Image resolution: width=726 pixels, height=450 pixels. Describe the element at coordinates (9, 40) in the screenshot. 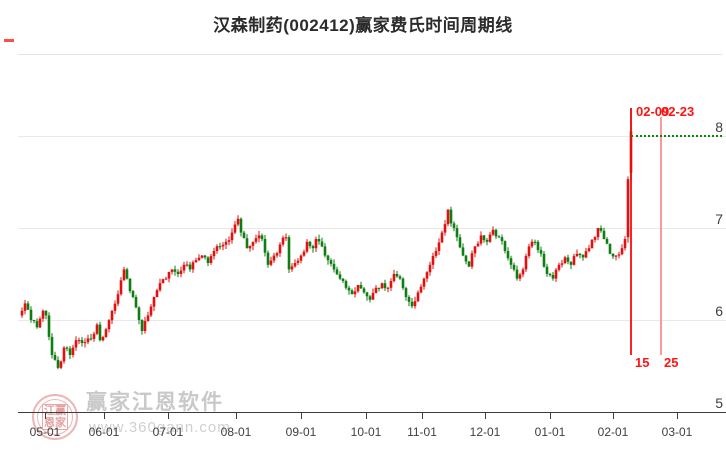

I see `red-dash-mark` at that location.